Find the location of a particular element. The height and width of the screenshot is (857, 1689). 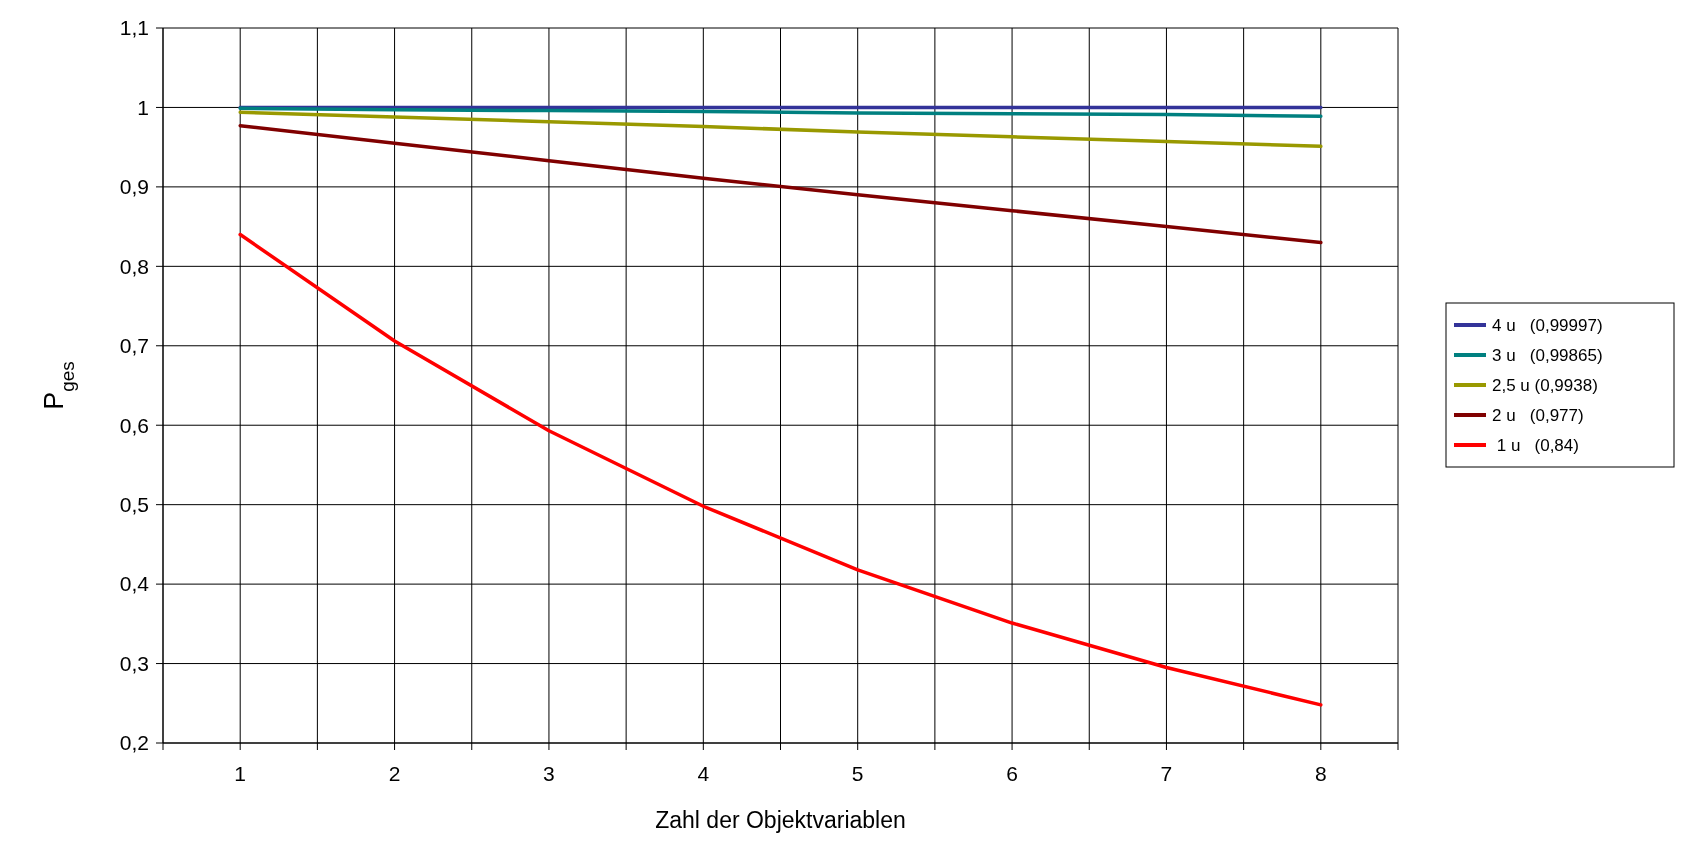

x-tick-label: 5 is located at coordinates (857, 773).